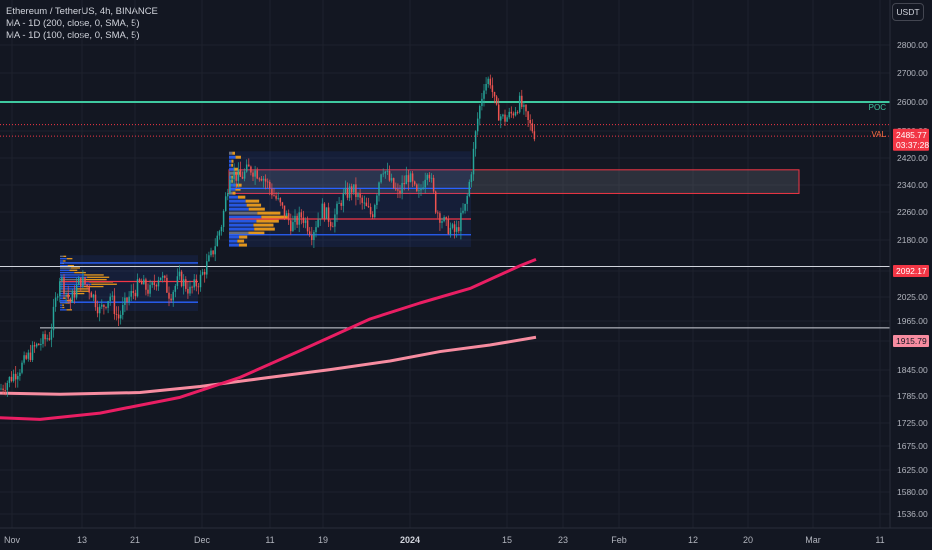  I want to click on price-tick-label: 1625.00, so click(912, 470).